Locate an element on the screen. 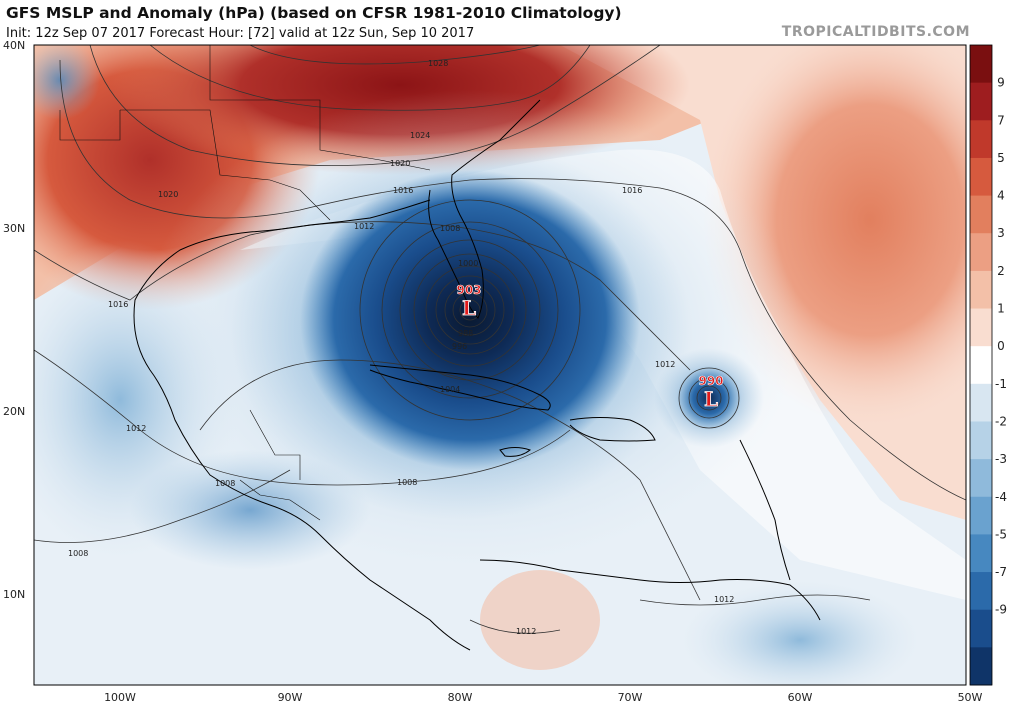 This screenshot has height=706, width=1024. lat-label-20n: 20N is located at coordinates (14, 411).